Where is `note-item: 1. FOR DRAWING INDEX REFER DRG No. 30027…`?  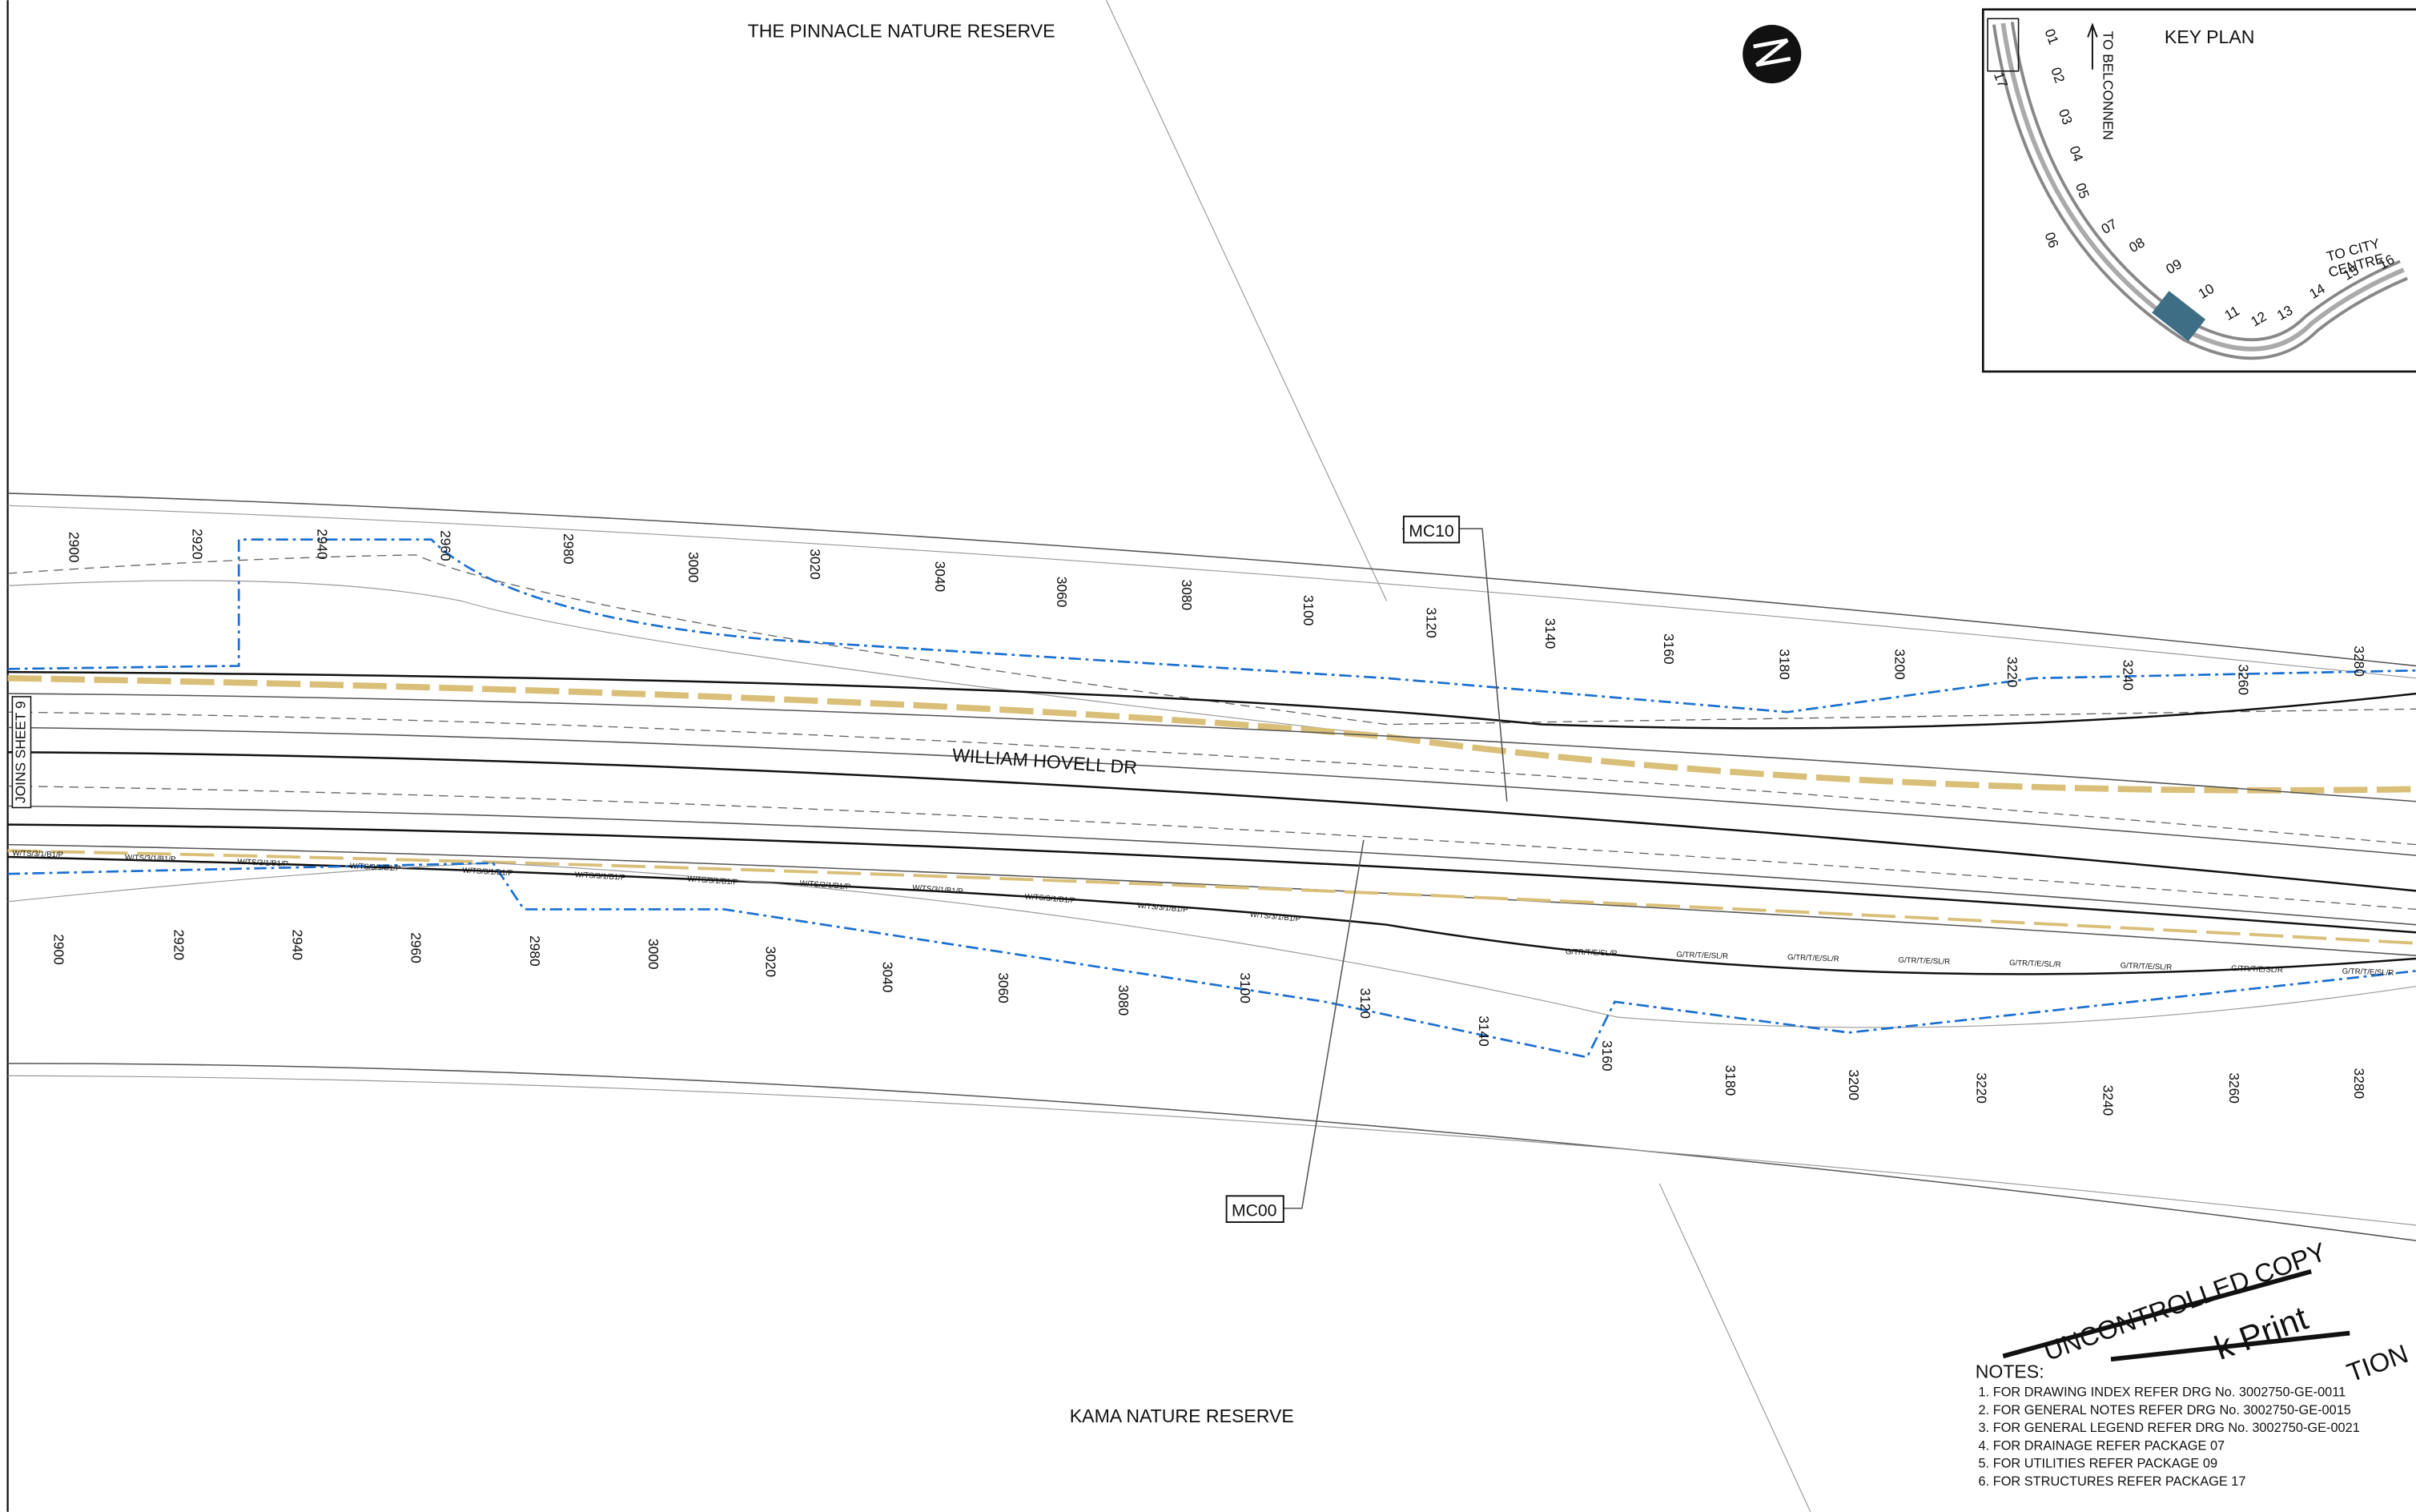 note-item: 1. FOR DRAWING INDEX REFER DRG No. 30027… is located at coordinates (2163, 1392).